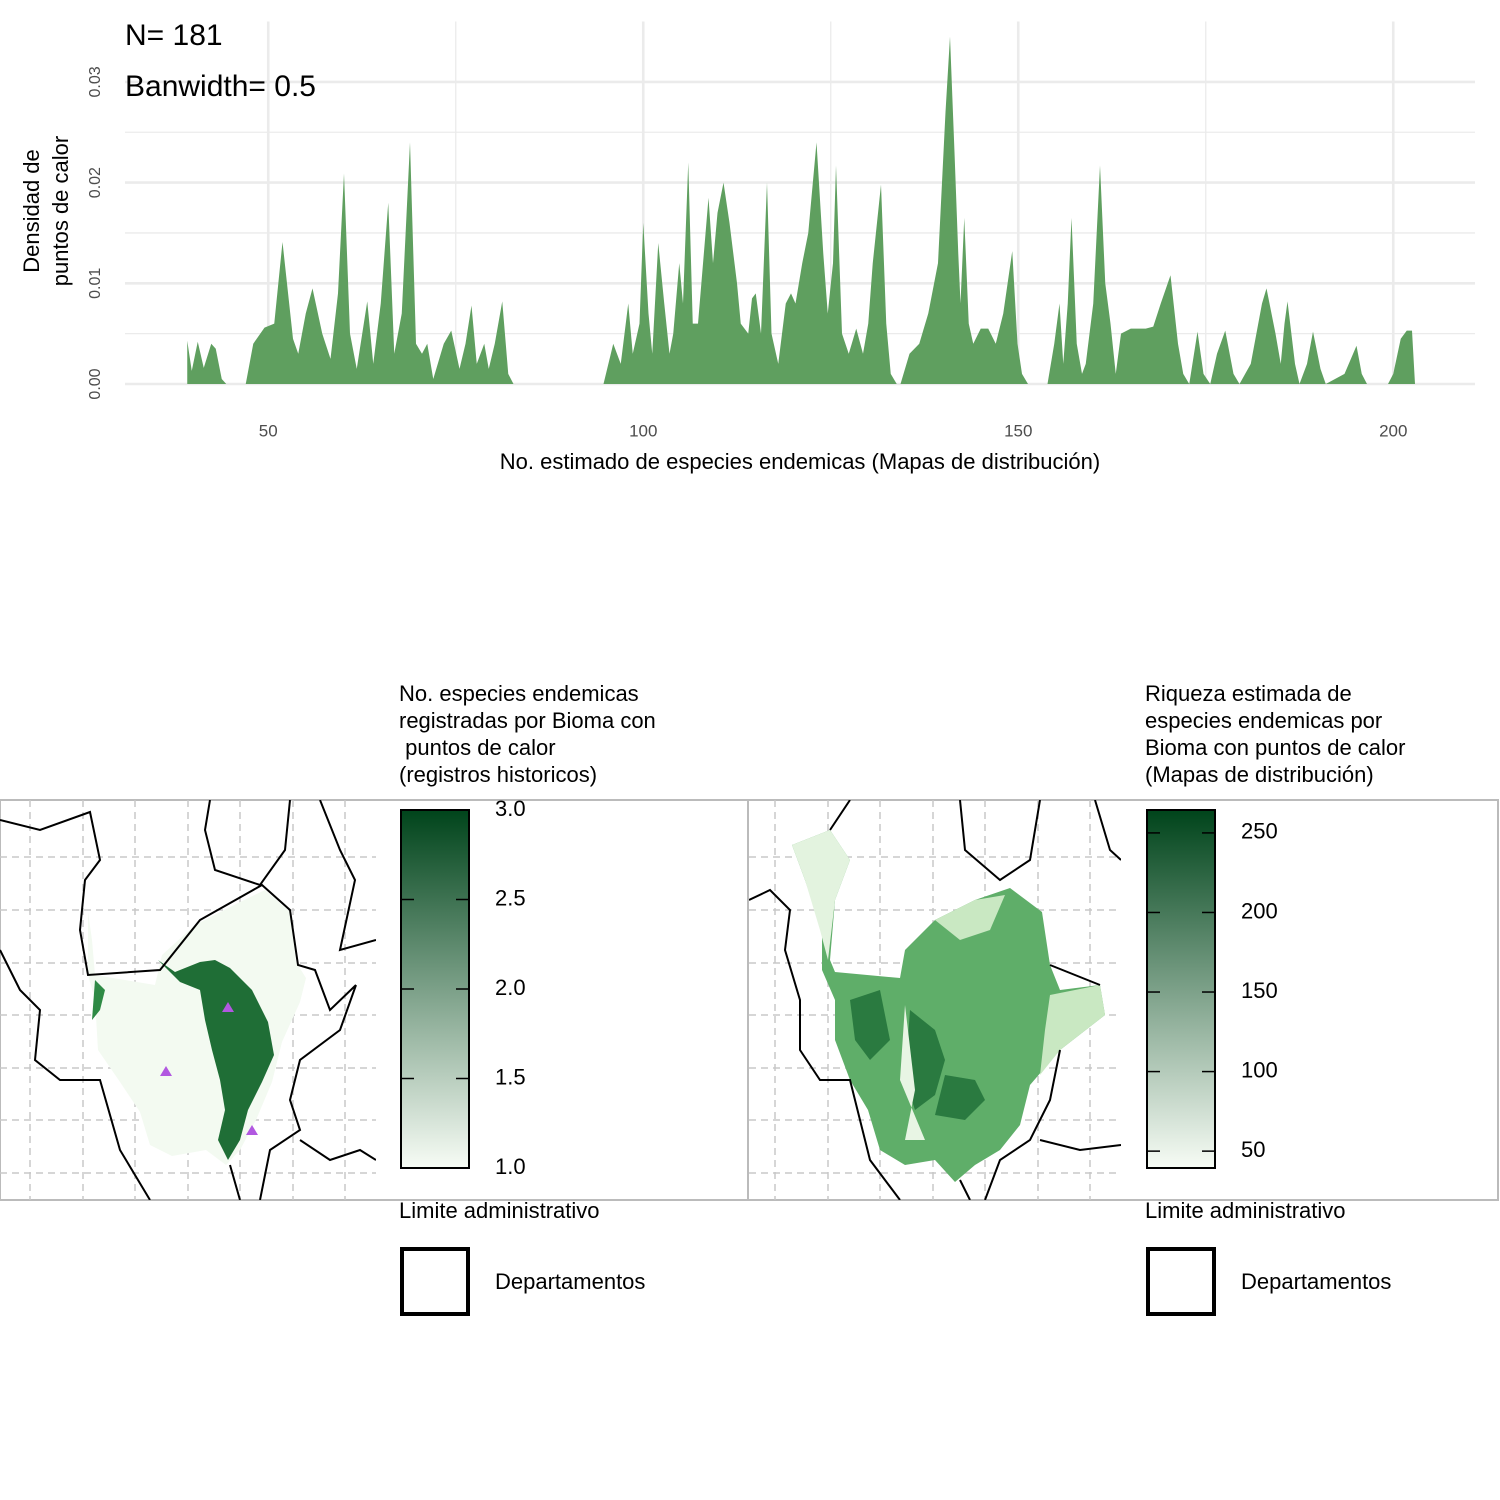 The width and height of the screenshot is (1500, 1500). Describe the element at coordinates (60, 211) in the screenshot. I see `y-axis-title: puntos de calor` at that location.